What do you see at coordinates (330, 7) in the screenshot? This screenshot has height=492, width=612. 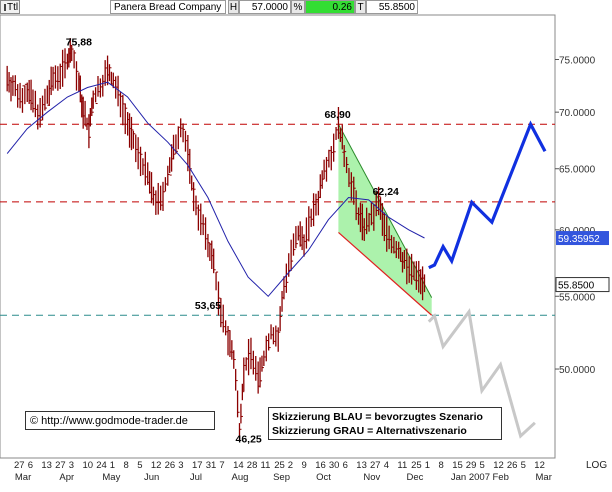 I see `pct-change-value: 0.26` at bounding box center [330, 7].